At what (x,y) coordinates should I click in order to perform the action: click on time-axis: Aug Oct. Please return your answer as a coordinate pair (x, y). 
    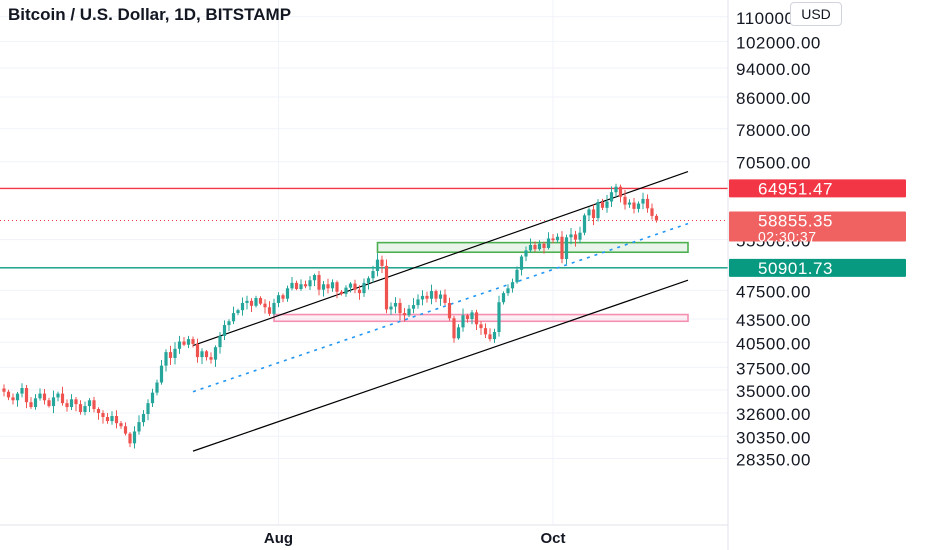
    Looking at the image, I should click on (415, 538).